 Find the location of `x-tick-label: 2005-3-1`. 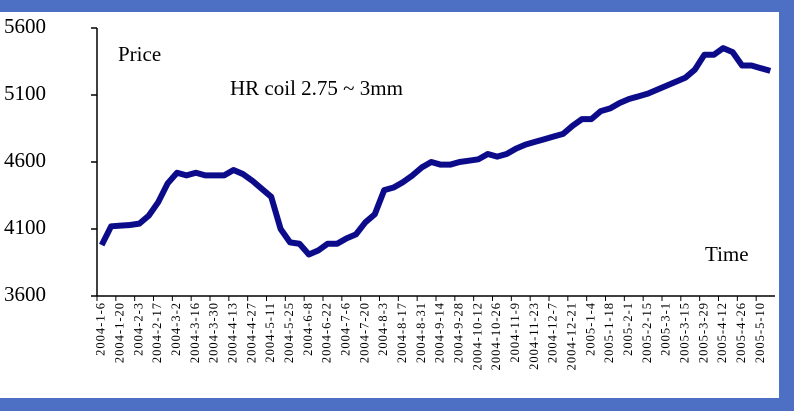

x-tick-label: 2005-3-1 is located at coordinates (666, 329).